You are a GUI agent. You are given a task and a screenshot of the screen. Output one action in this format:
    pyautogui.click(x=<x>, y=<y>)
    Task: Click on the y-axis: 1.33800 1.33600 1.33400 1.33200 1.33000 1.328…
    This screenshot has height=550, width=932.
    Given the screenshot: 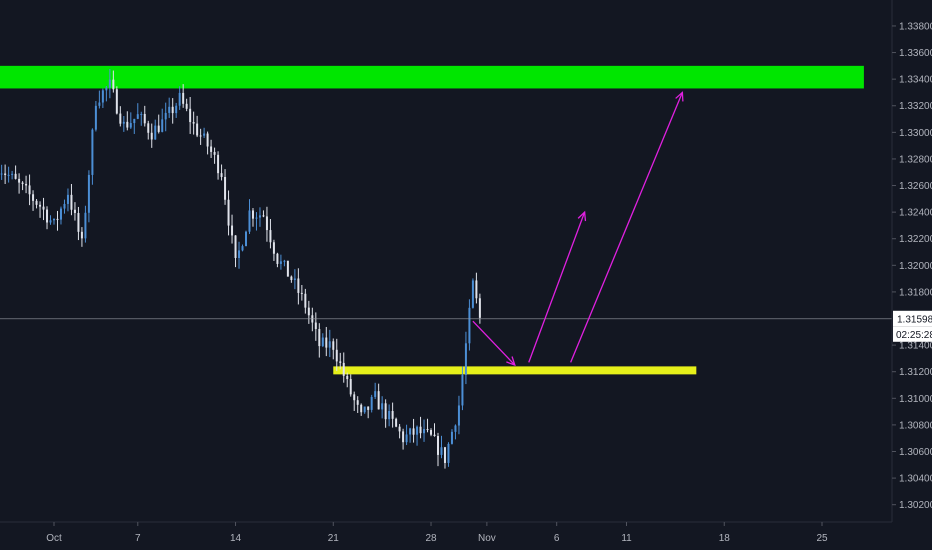 What is the action you would take?
    pyautogui.click(x=912, y=266)
    